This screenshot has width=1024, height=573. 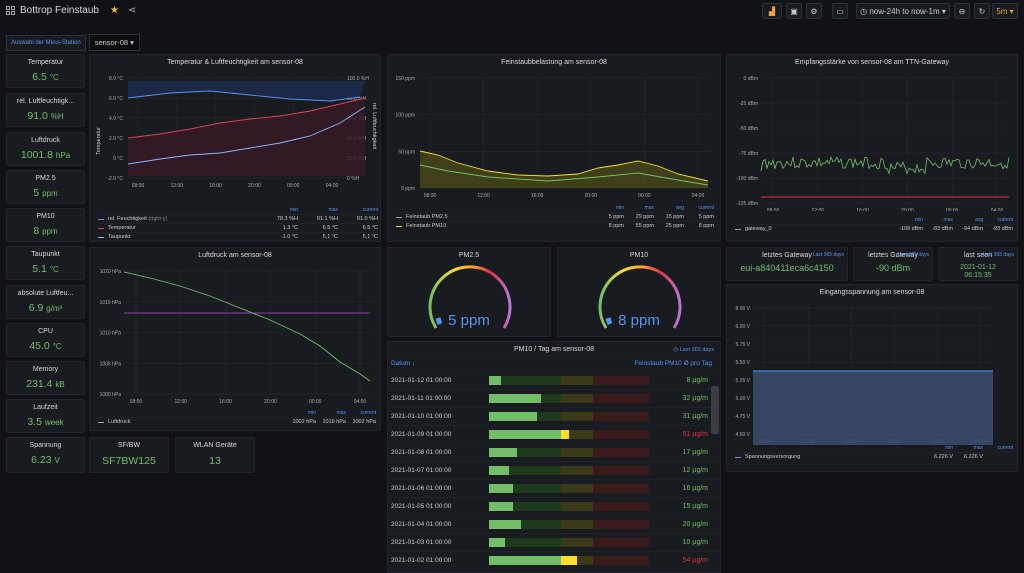 I want to click on tv-mode-icon: ▭, so click(x=840, y=11).